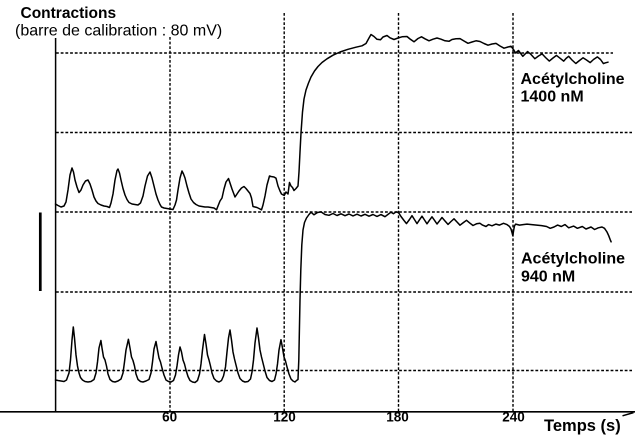 This screenshot has width=637, height=437. I want to click on svg-text: 940 nM, so click(548, 277).